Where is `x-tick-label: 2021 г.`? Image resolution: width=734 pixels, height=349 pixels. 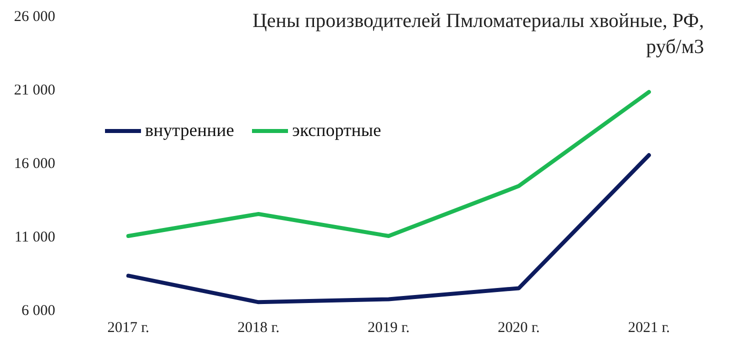
x-tick-label: 2021 г. is located at coordinates (649, 328).